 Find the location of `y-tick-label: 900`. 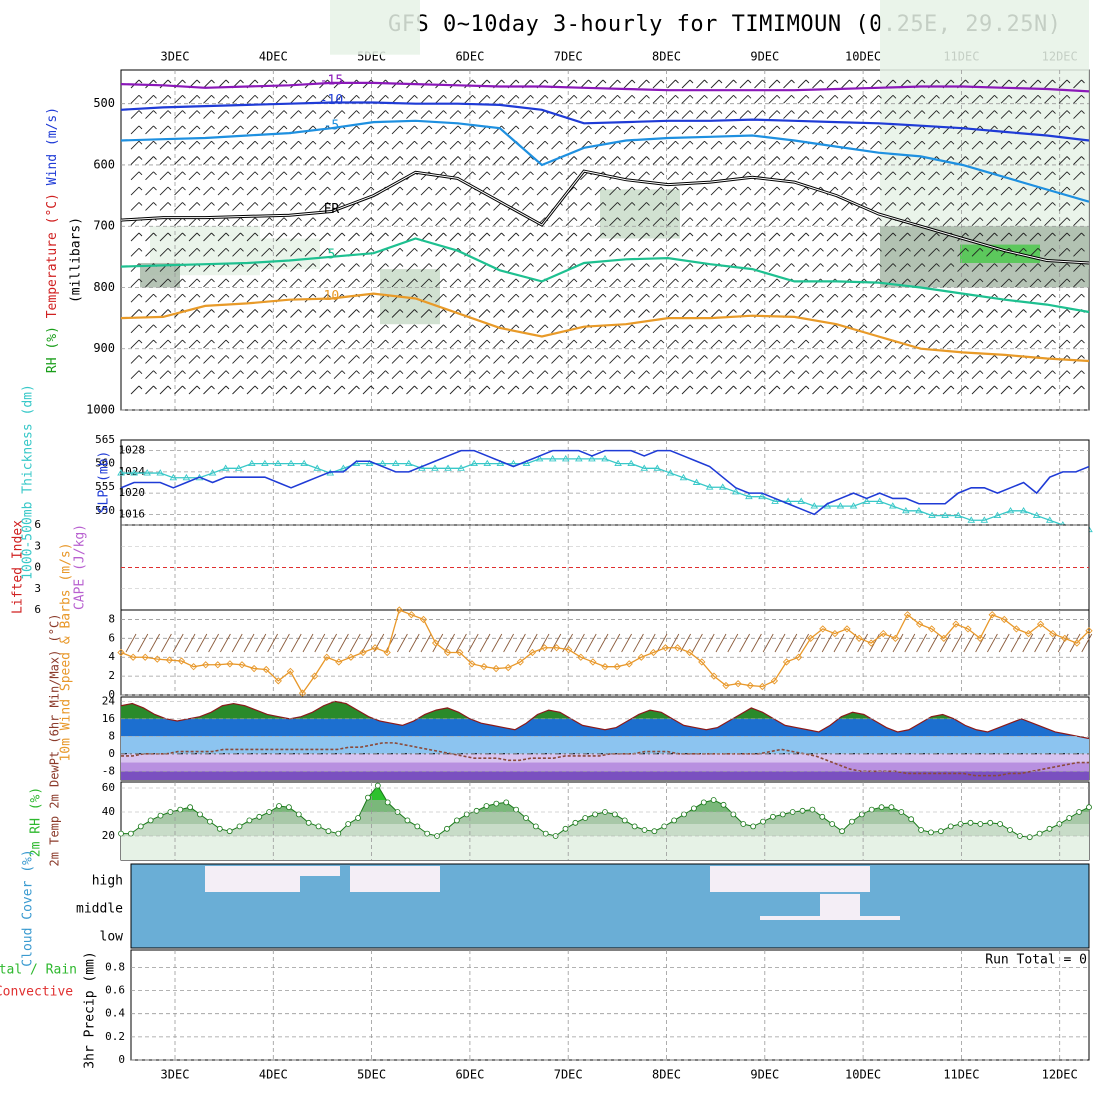

y-tick-label: 900 is located at coordinates (104, 348).